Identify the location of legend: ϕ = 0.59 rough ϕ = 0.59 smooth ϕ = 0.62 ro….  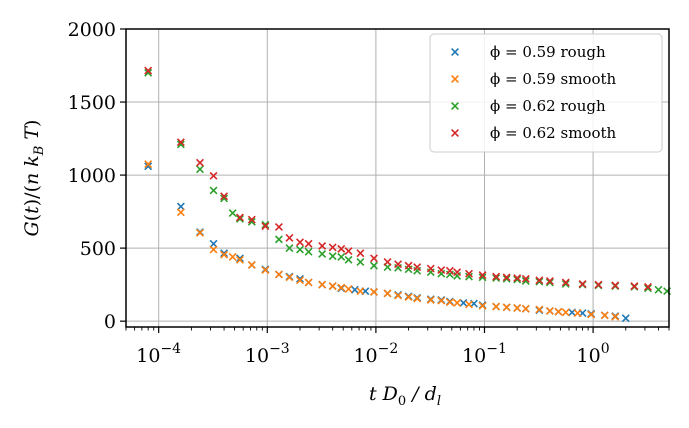
(546, 93).